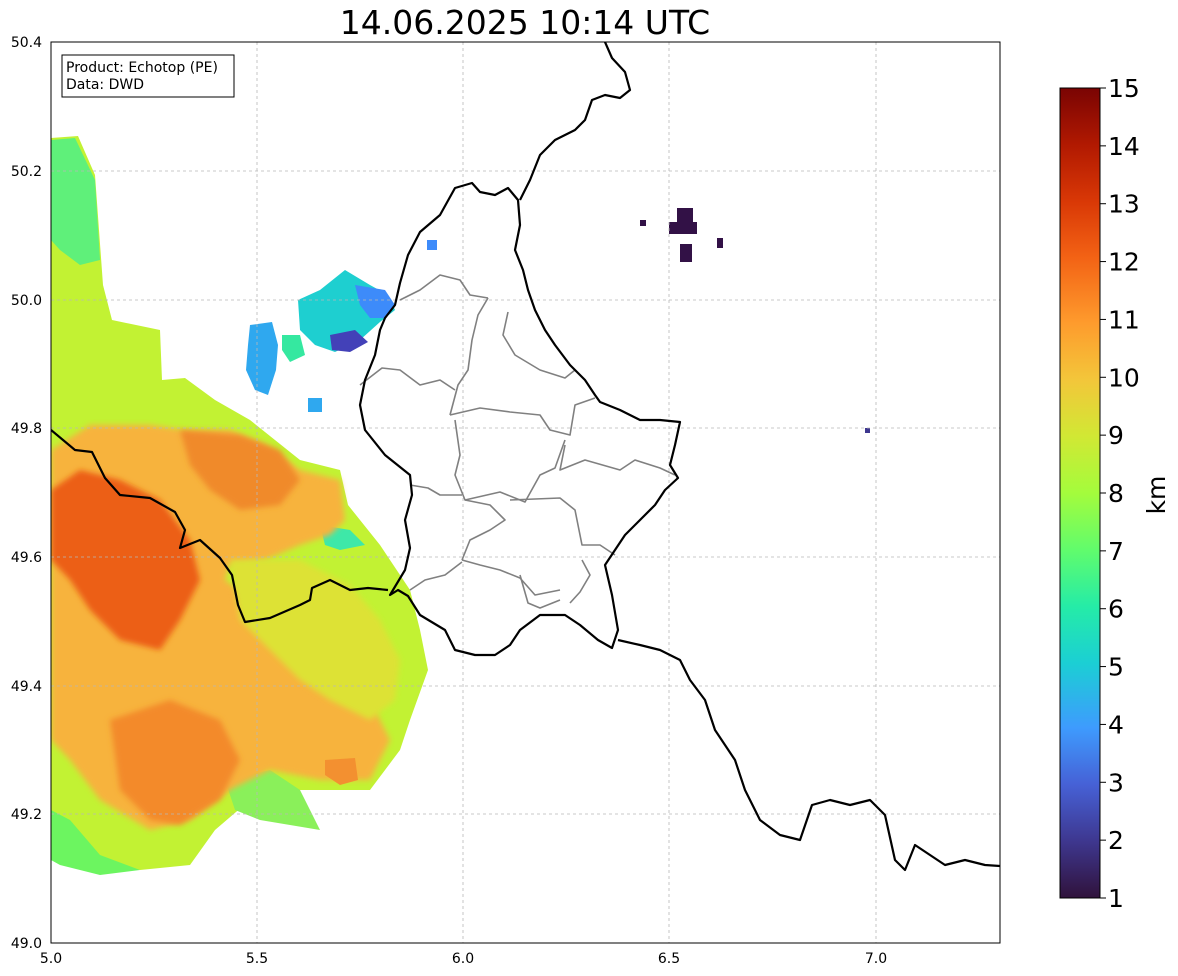 The width and height of the screenshot is (1178, 976). Describe the element at coordinates (1116, 898) in the screenshot. I see `colorbar-tick-label: 1` at that location.